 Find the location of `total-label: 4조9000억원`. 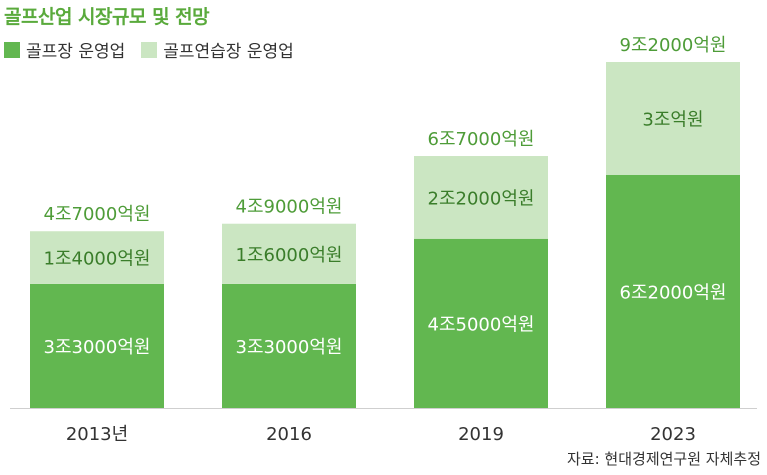

total-label: 4조9000억원 is located at coordinates (289, 207).